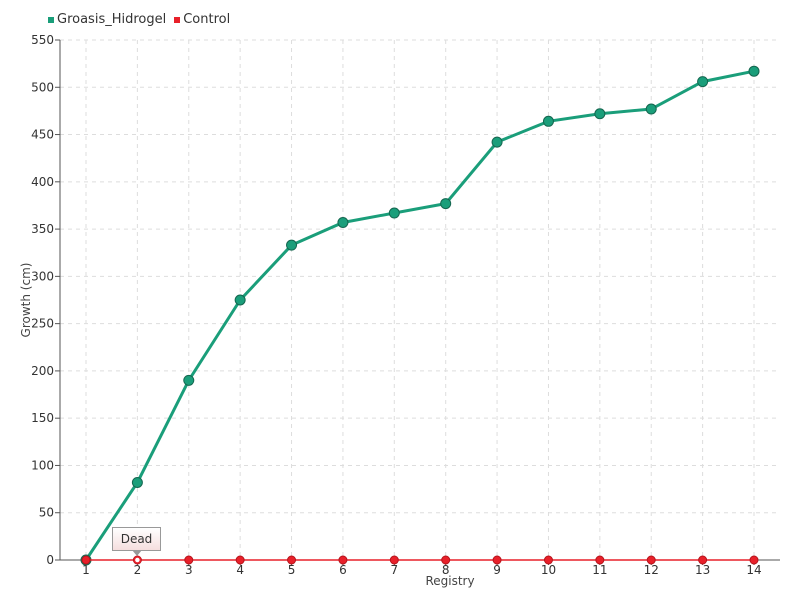 This screenshot has width=800, height=600. What do you see at coordinates (86, 570) in the screenshot?
I see `x-tick-label: 1` at bounding box center [86, 570].